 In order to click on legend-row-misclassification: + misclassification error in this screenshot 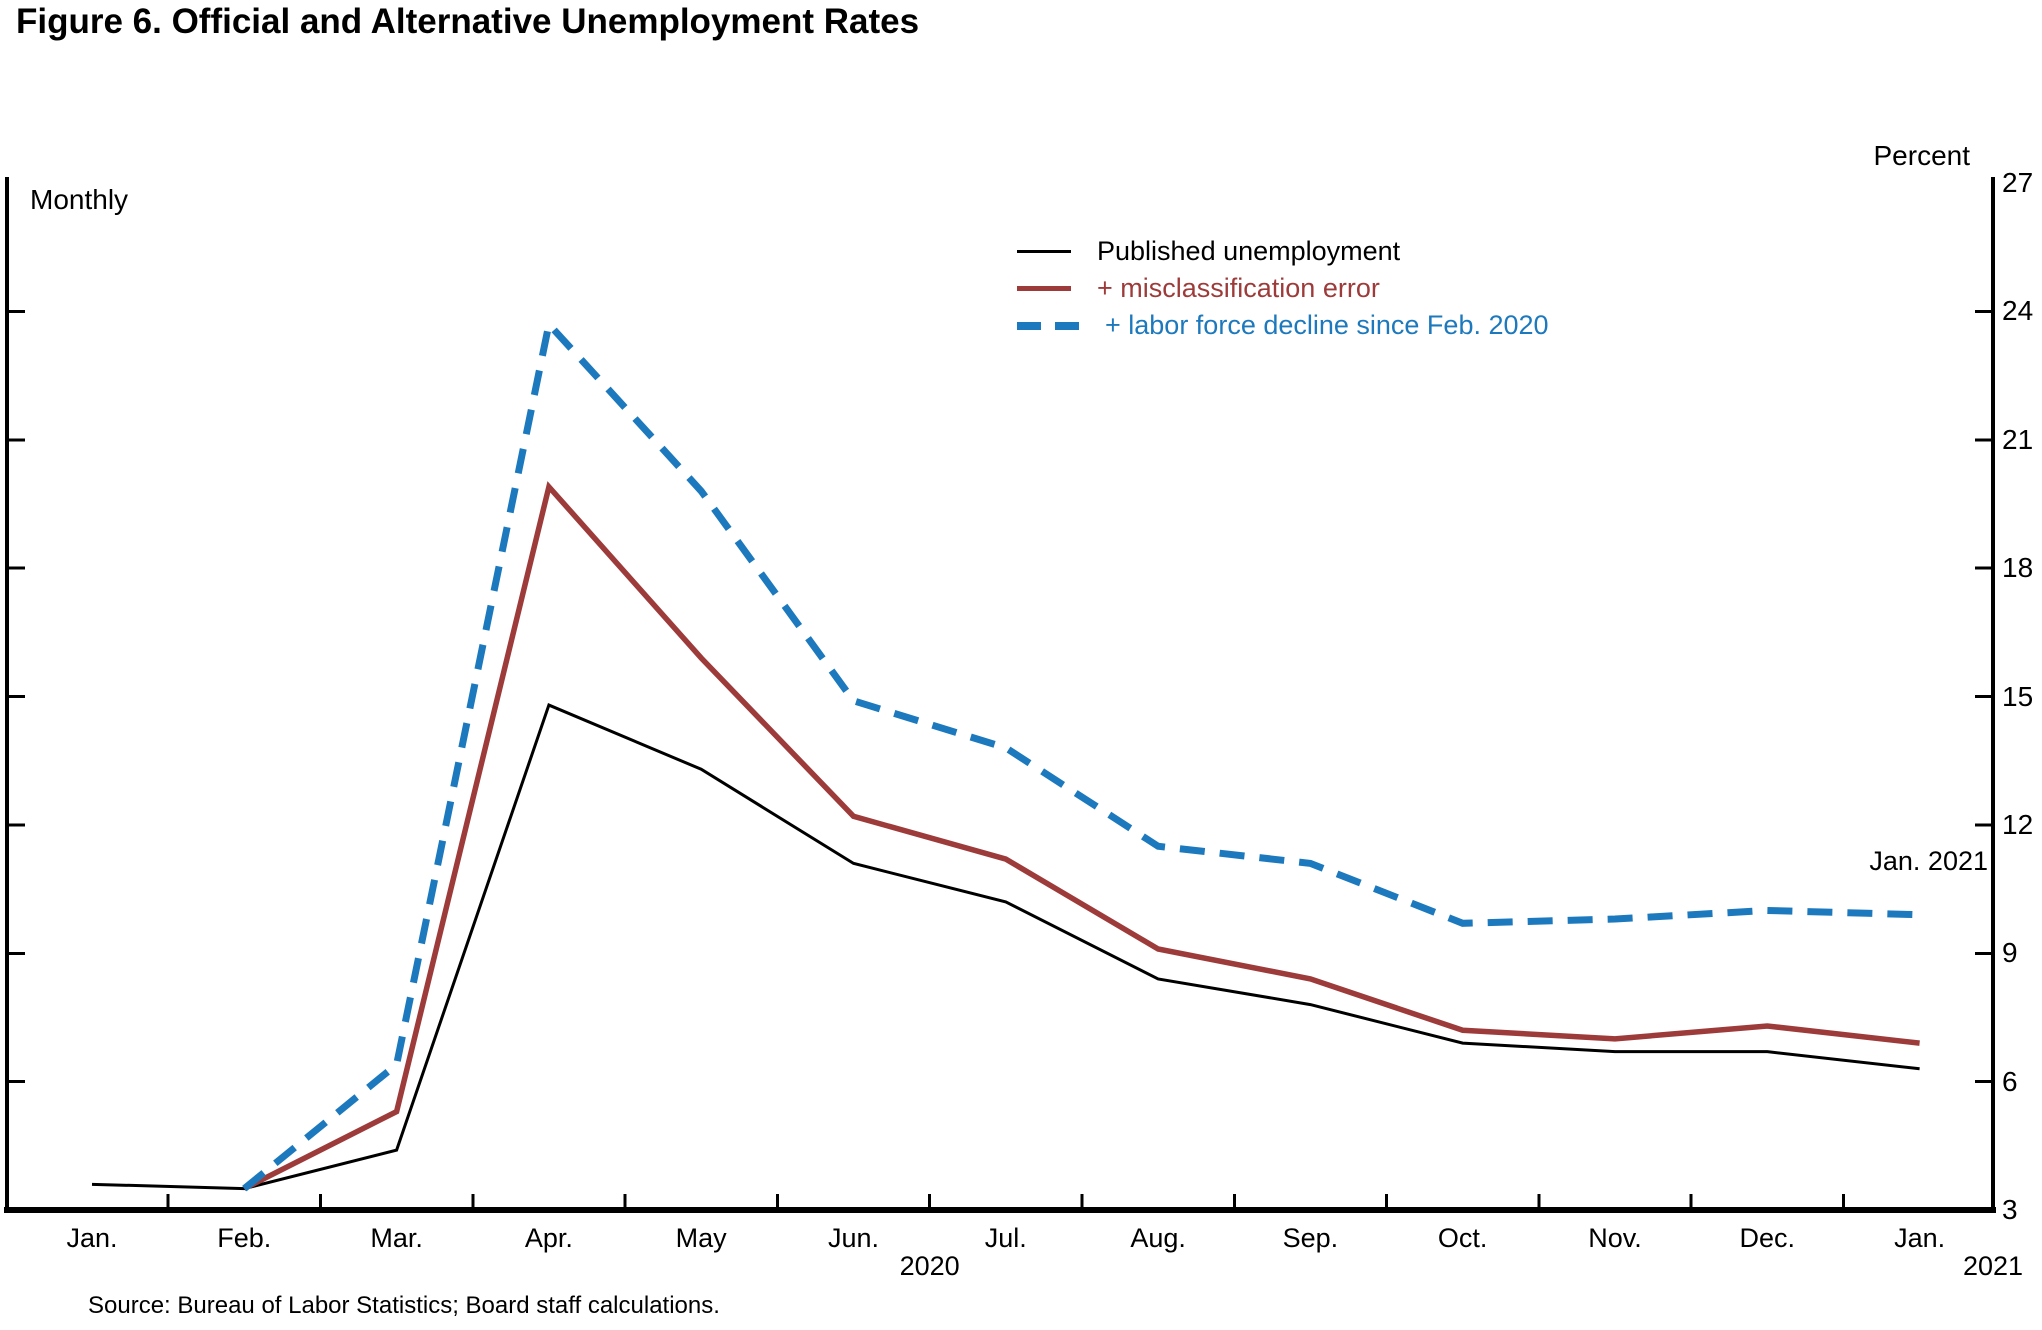, I will do `click(1283, 288)`.